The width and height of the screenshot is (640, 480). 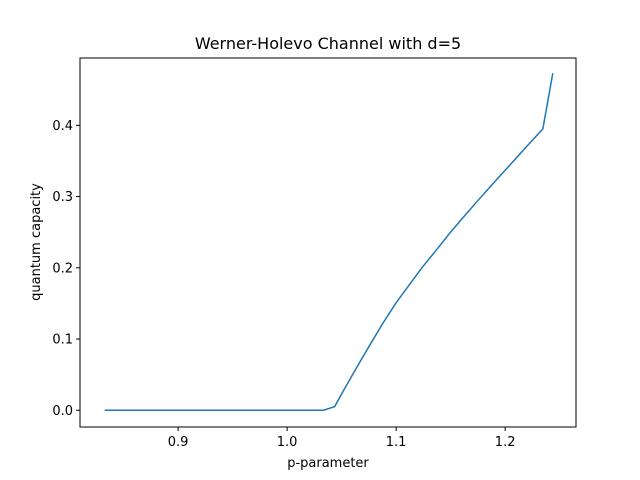 What do you see at coordinates (36, 242) in the screenshot?
I see `y-axis-label: quantum capacity` at bounding box center [36, 242].